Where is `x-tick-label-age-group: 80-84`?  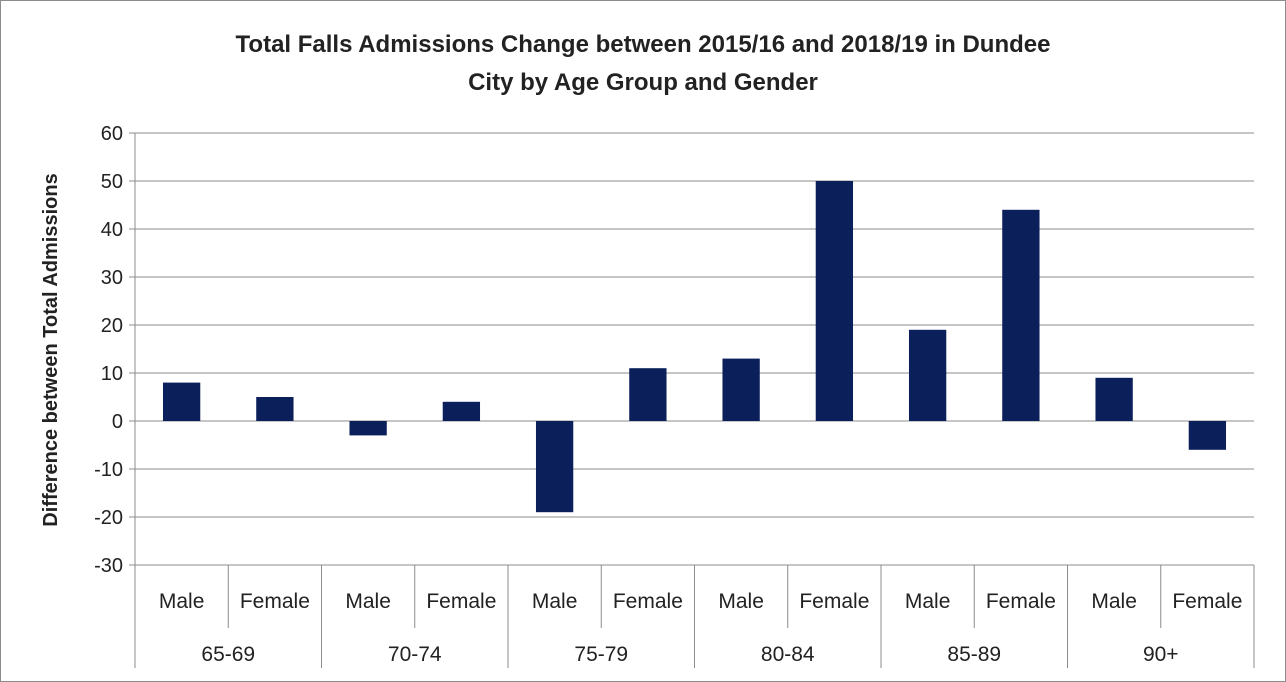
x-tick-label-age-group: 80-84 is located at coordinates (788, 654).